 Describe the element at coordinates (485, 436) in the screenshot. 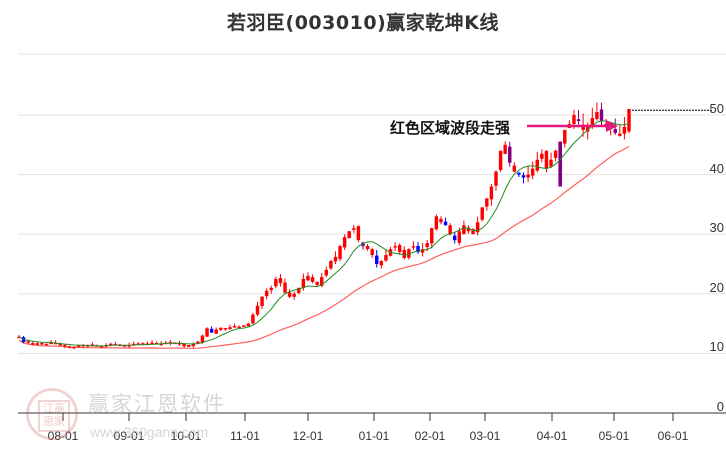

I see `x-tick-label: 03-01` at that location.